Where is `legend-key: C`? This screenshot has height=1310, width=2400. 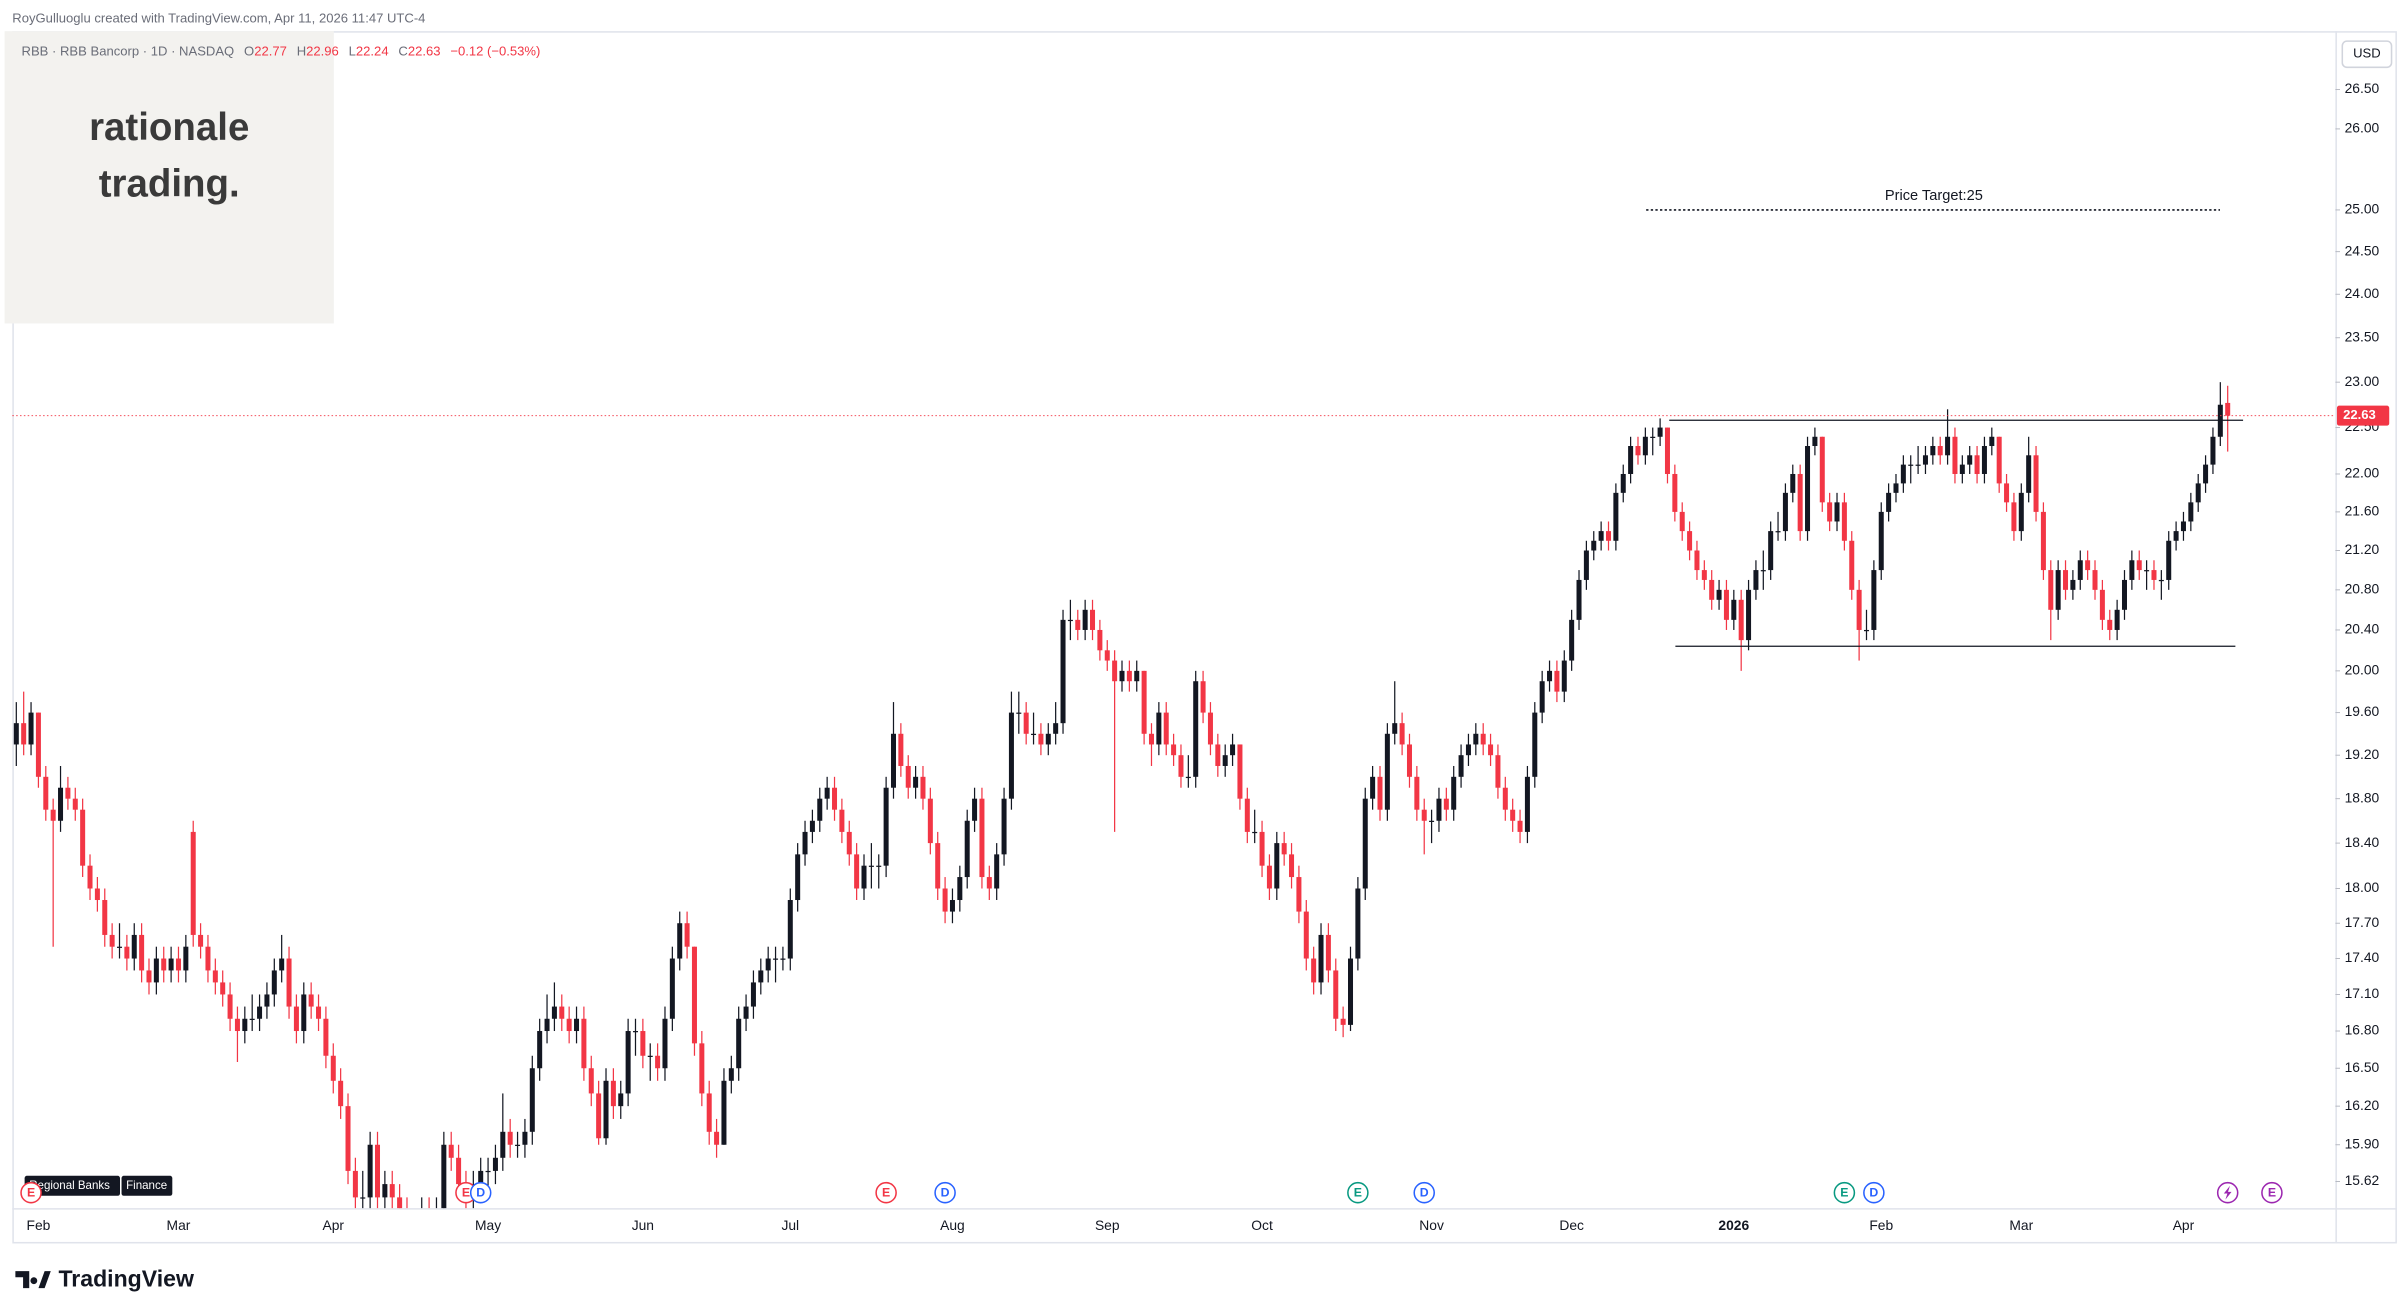 legend-key: C is located at coordinates (402, 51).